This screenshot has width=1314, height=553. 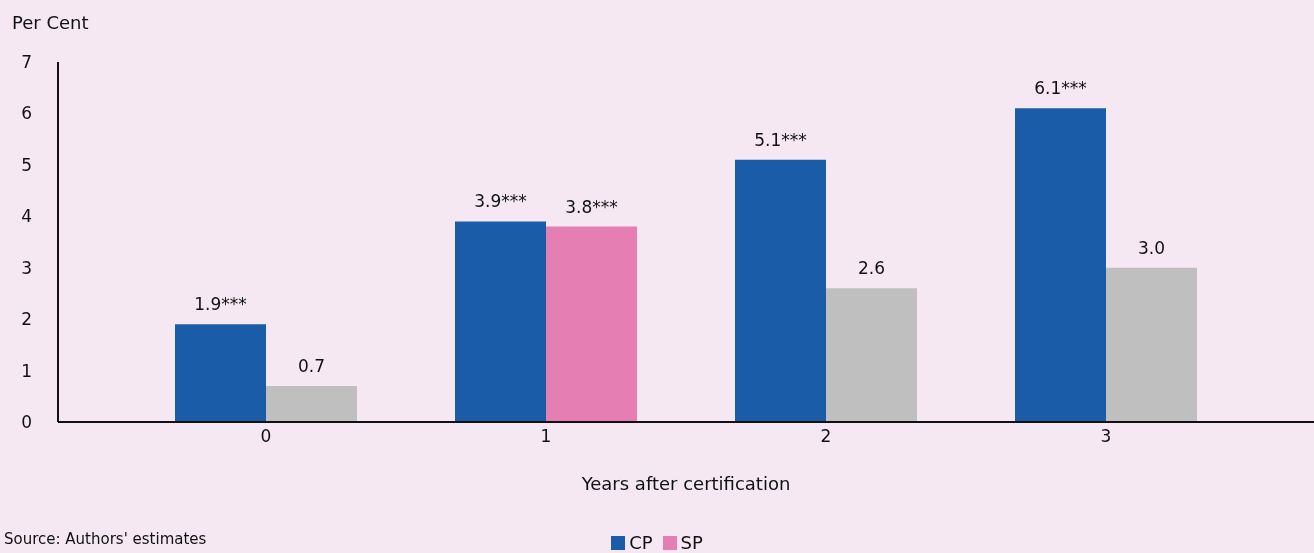 I want to click on y-tick-label: 5, so click(x=26, y=164).